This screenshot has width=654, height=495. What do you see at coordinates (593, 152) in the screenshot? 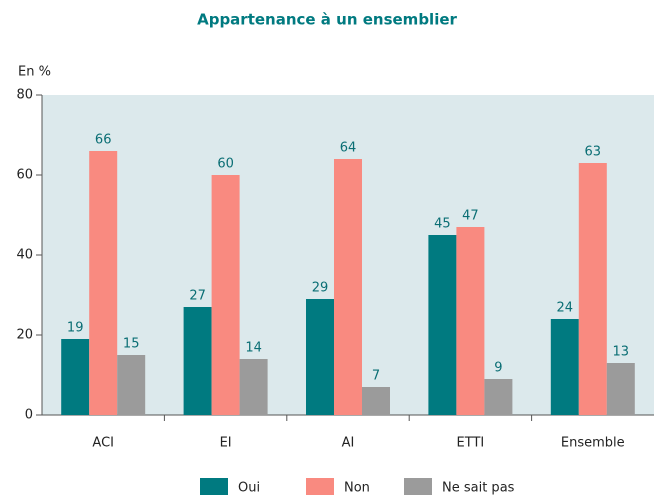
I see `value-label: 63` at bounding box center [593, 152].